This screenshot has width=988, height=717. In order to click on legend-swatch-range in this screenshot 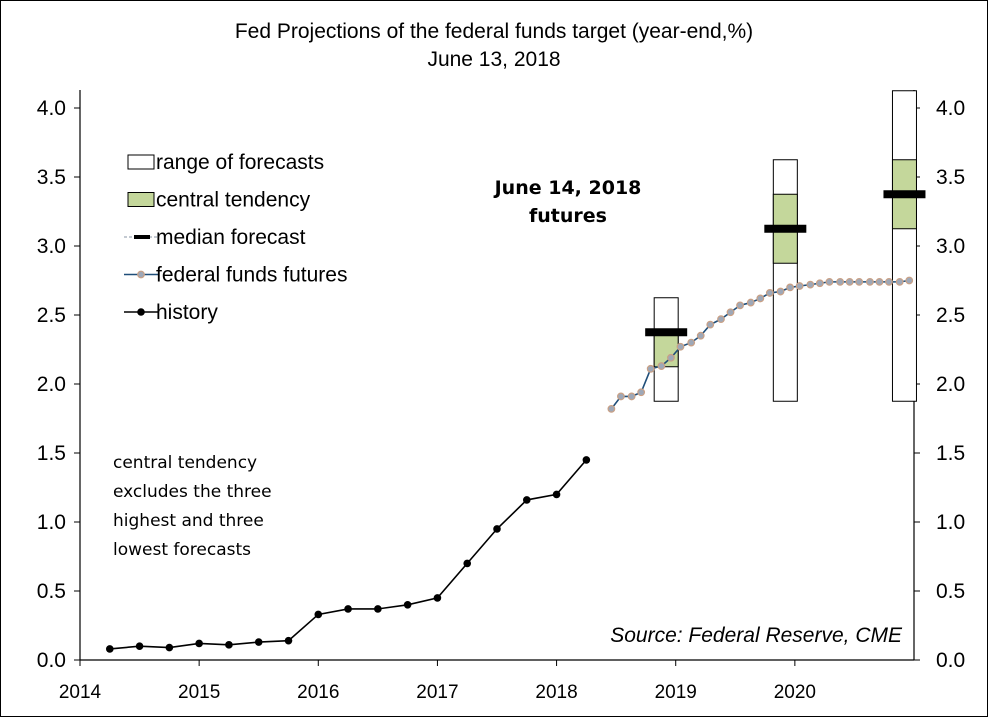, I will do `click(141, 162)`.